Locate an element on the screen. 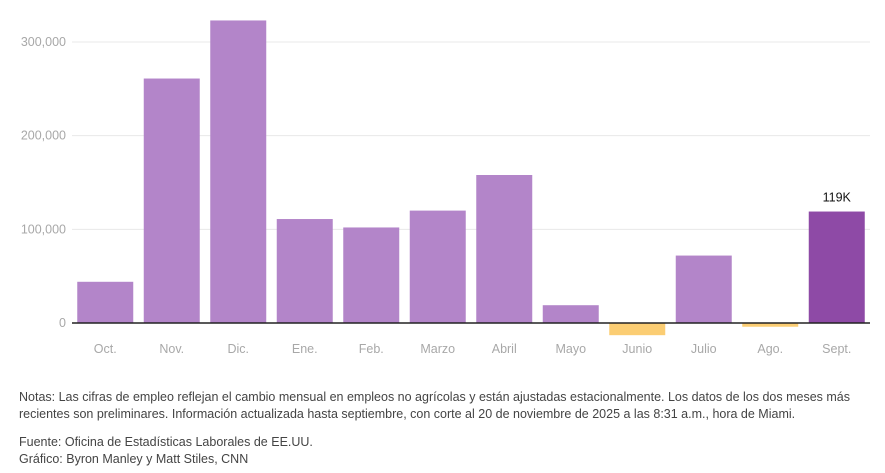 This screenshot has height=473, width=885. x-category-label: Ago. is located at coordinates (770, 349).